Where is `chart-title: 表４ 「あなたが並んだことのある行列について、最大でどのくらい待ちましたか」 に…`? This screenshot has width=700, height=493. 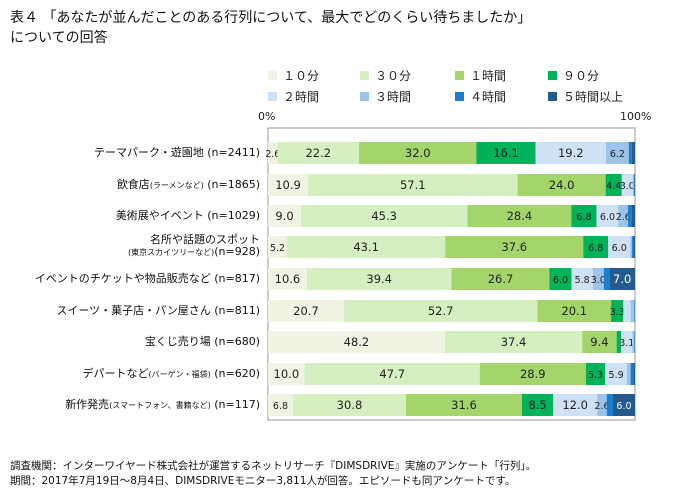 chart-title: 表４ 「あなたが並んだことのある行列について、最大でどのくらい待ちましたか」 に… is located at coordinates (270, 28).